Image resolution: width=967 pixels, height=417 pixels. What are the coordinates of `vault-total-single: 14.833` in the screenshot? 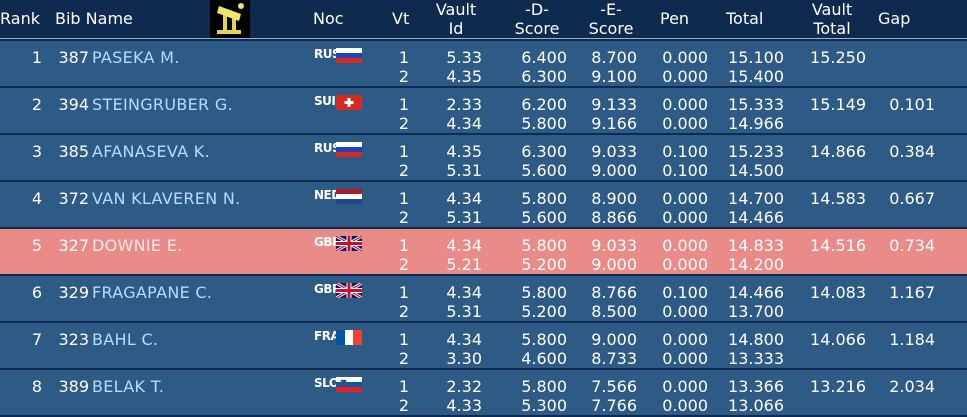 It's located at (756, 245).